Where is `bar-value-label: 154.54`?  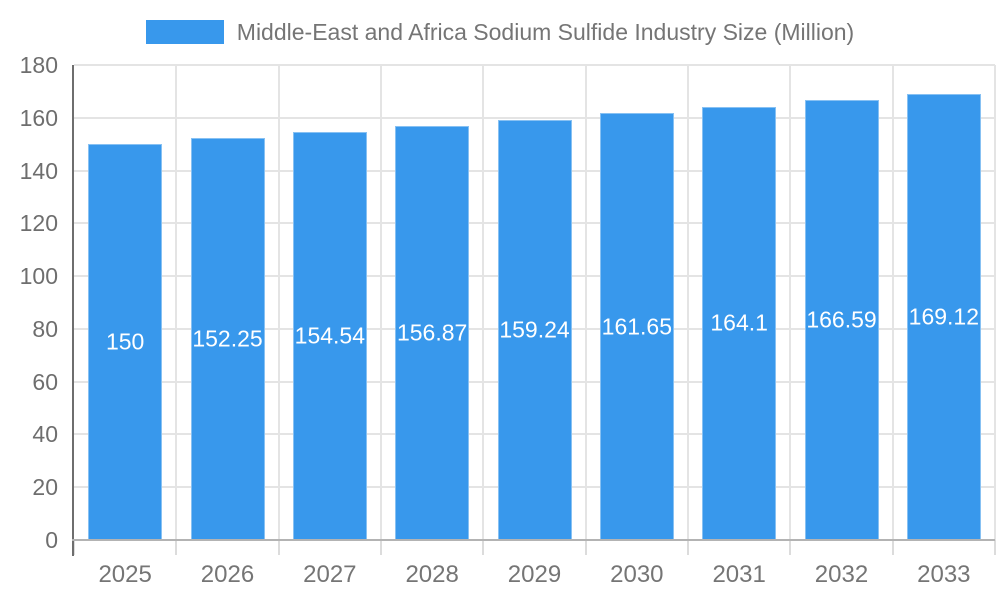 bar-value-label: 154.54 is located at coordinates (330, 335).